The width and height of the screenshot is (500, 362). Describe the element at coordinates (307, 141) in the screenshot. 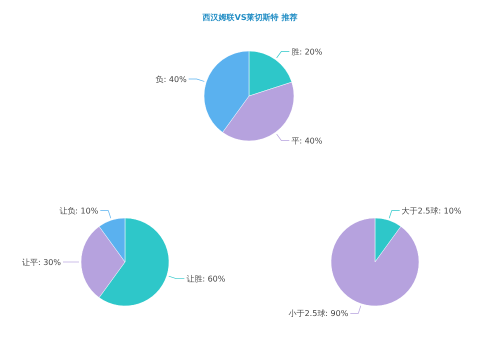

I see `slice-label: 平: 40%` at that location.